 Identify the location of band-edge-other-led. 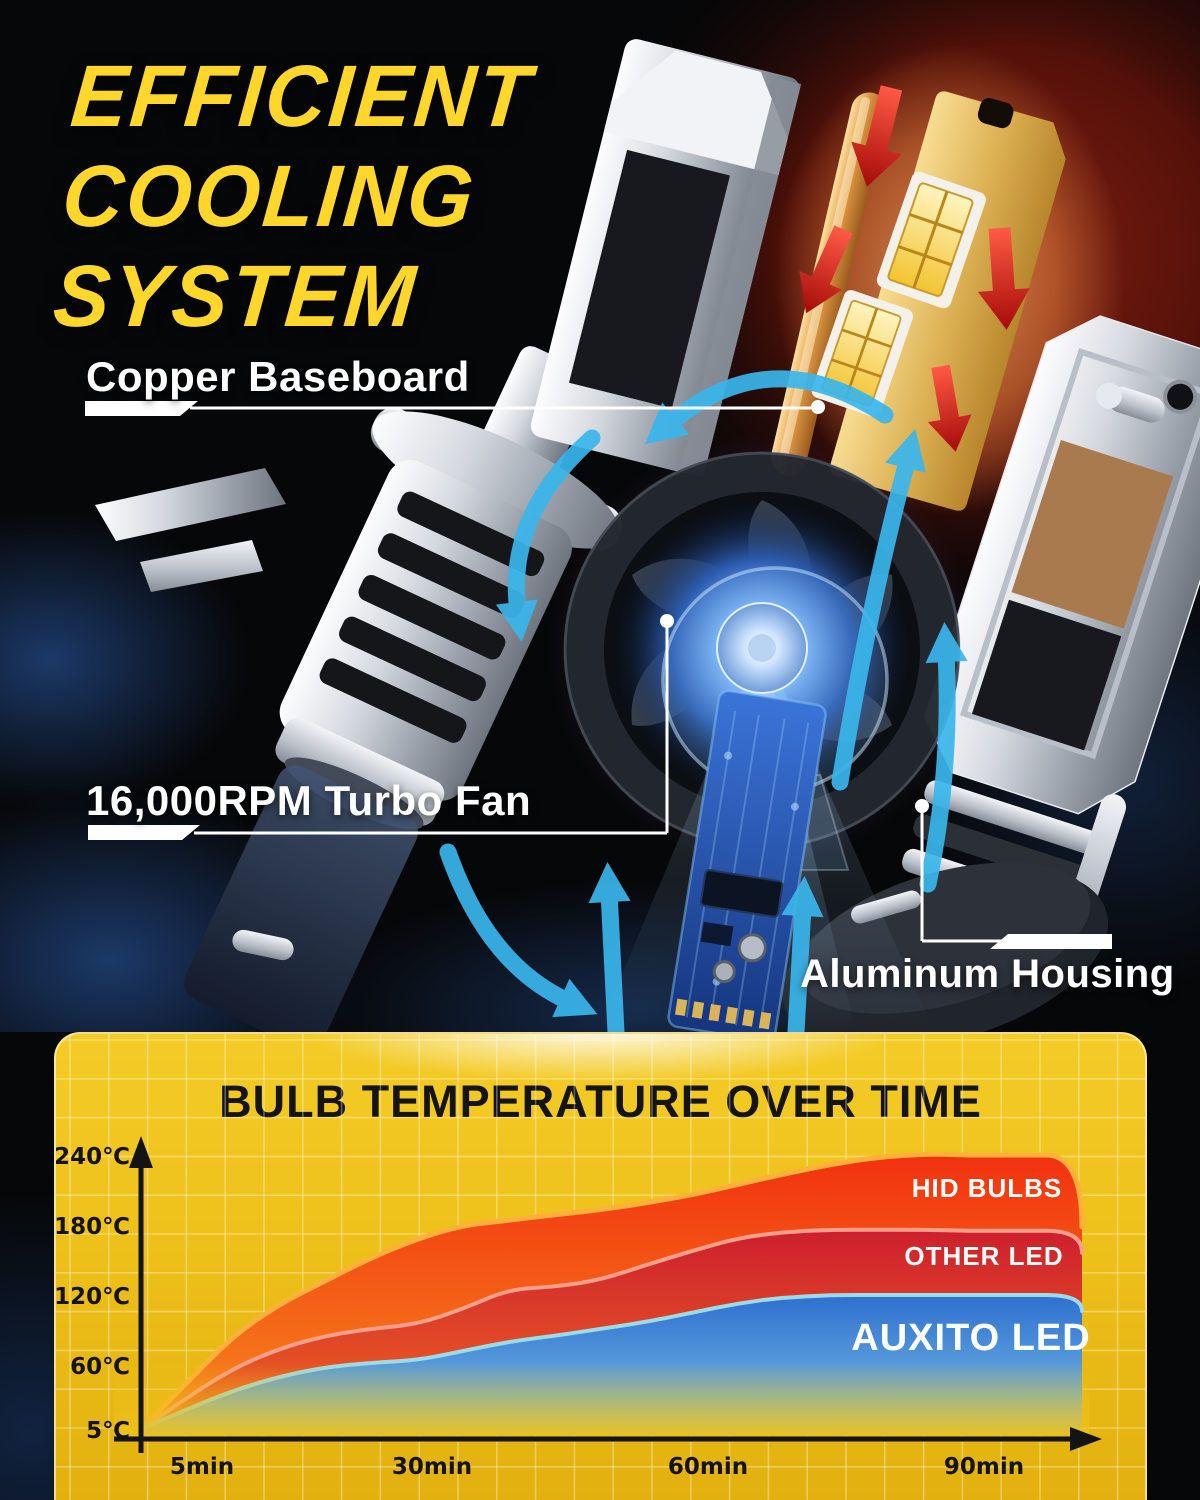
(611, 1329).